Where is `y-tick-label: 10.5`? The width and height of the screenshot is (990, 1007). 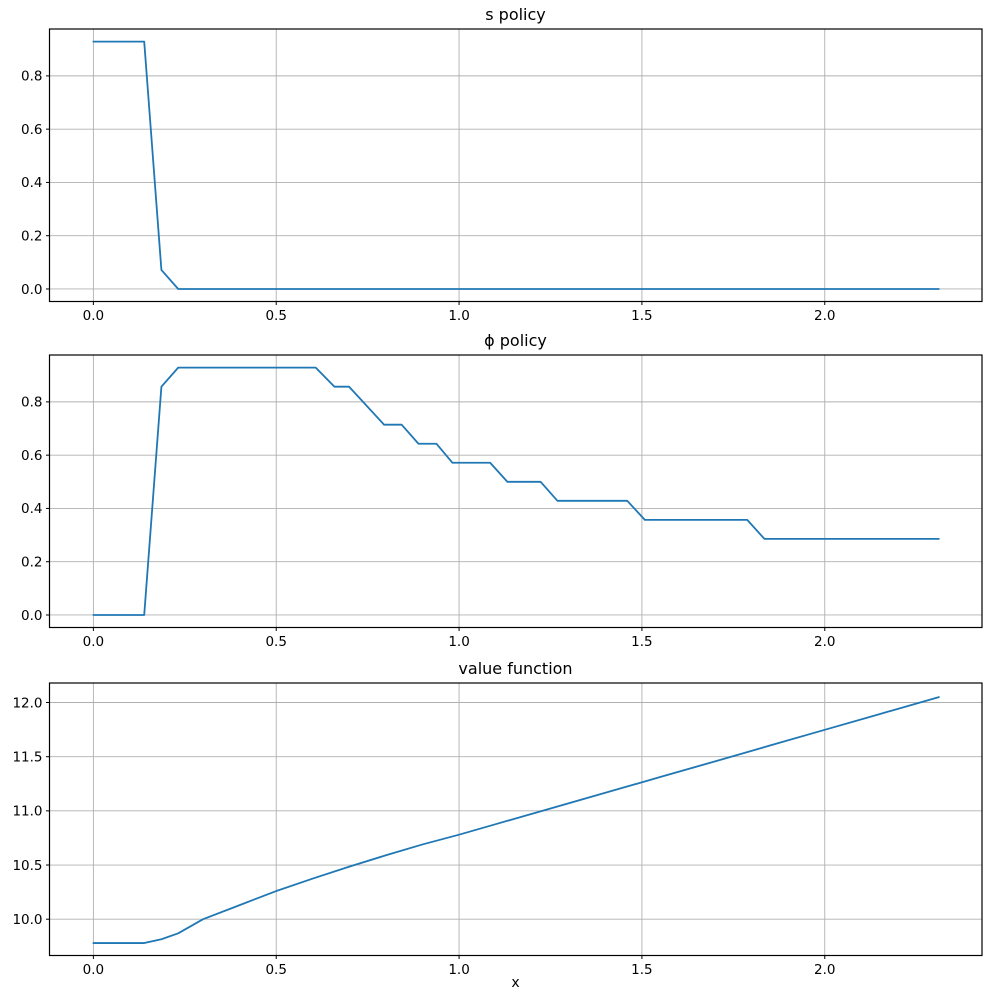 y-tick-label: 10.5 is located at coordinates (27, 866).